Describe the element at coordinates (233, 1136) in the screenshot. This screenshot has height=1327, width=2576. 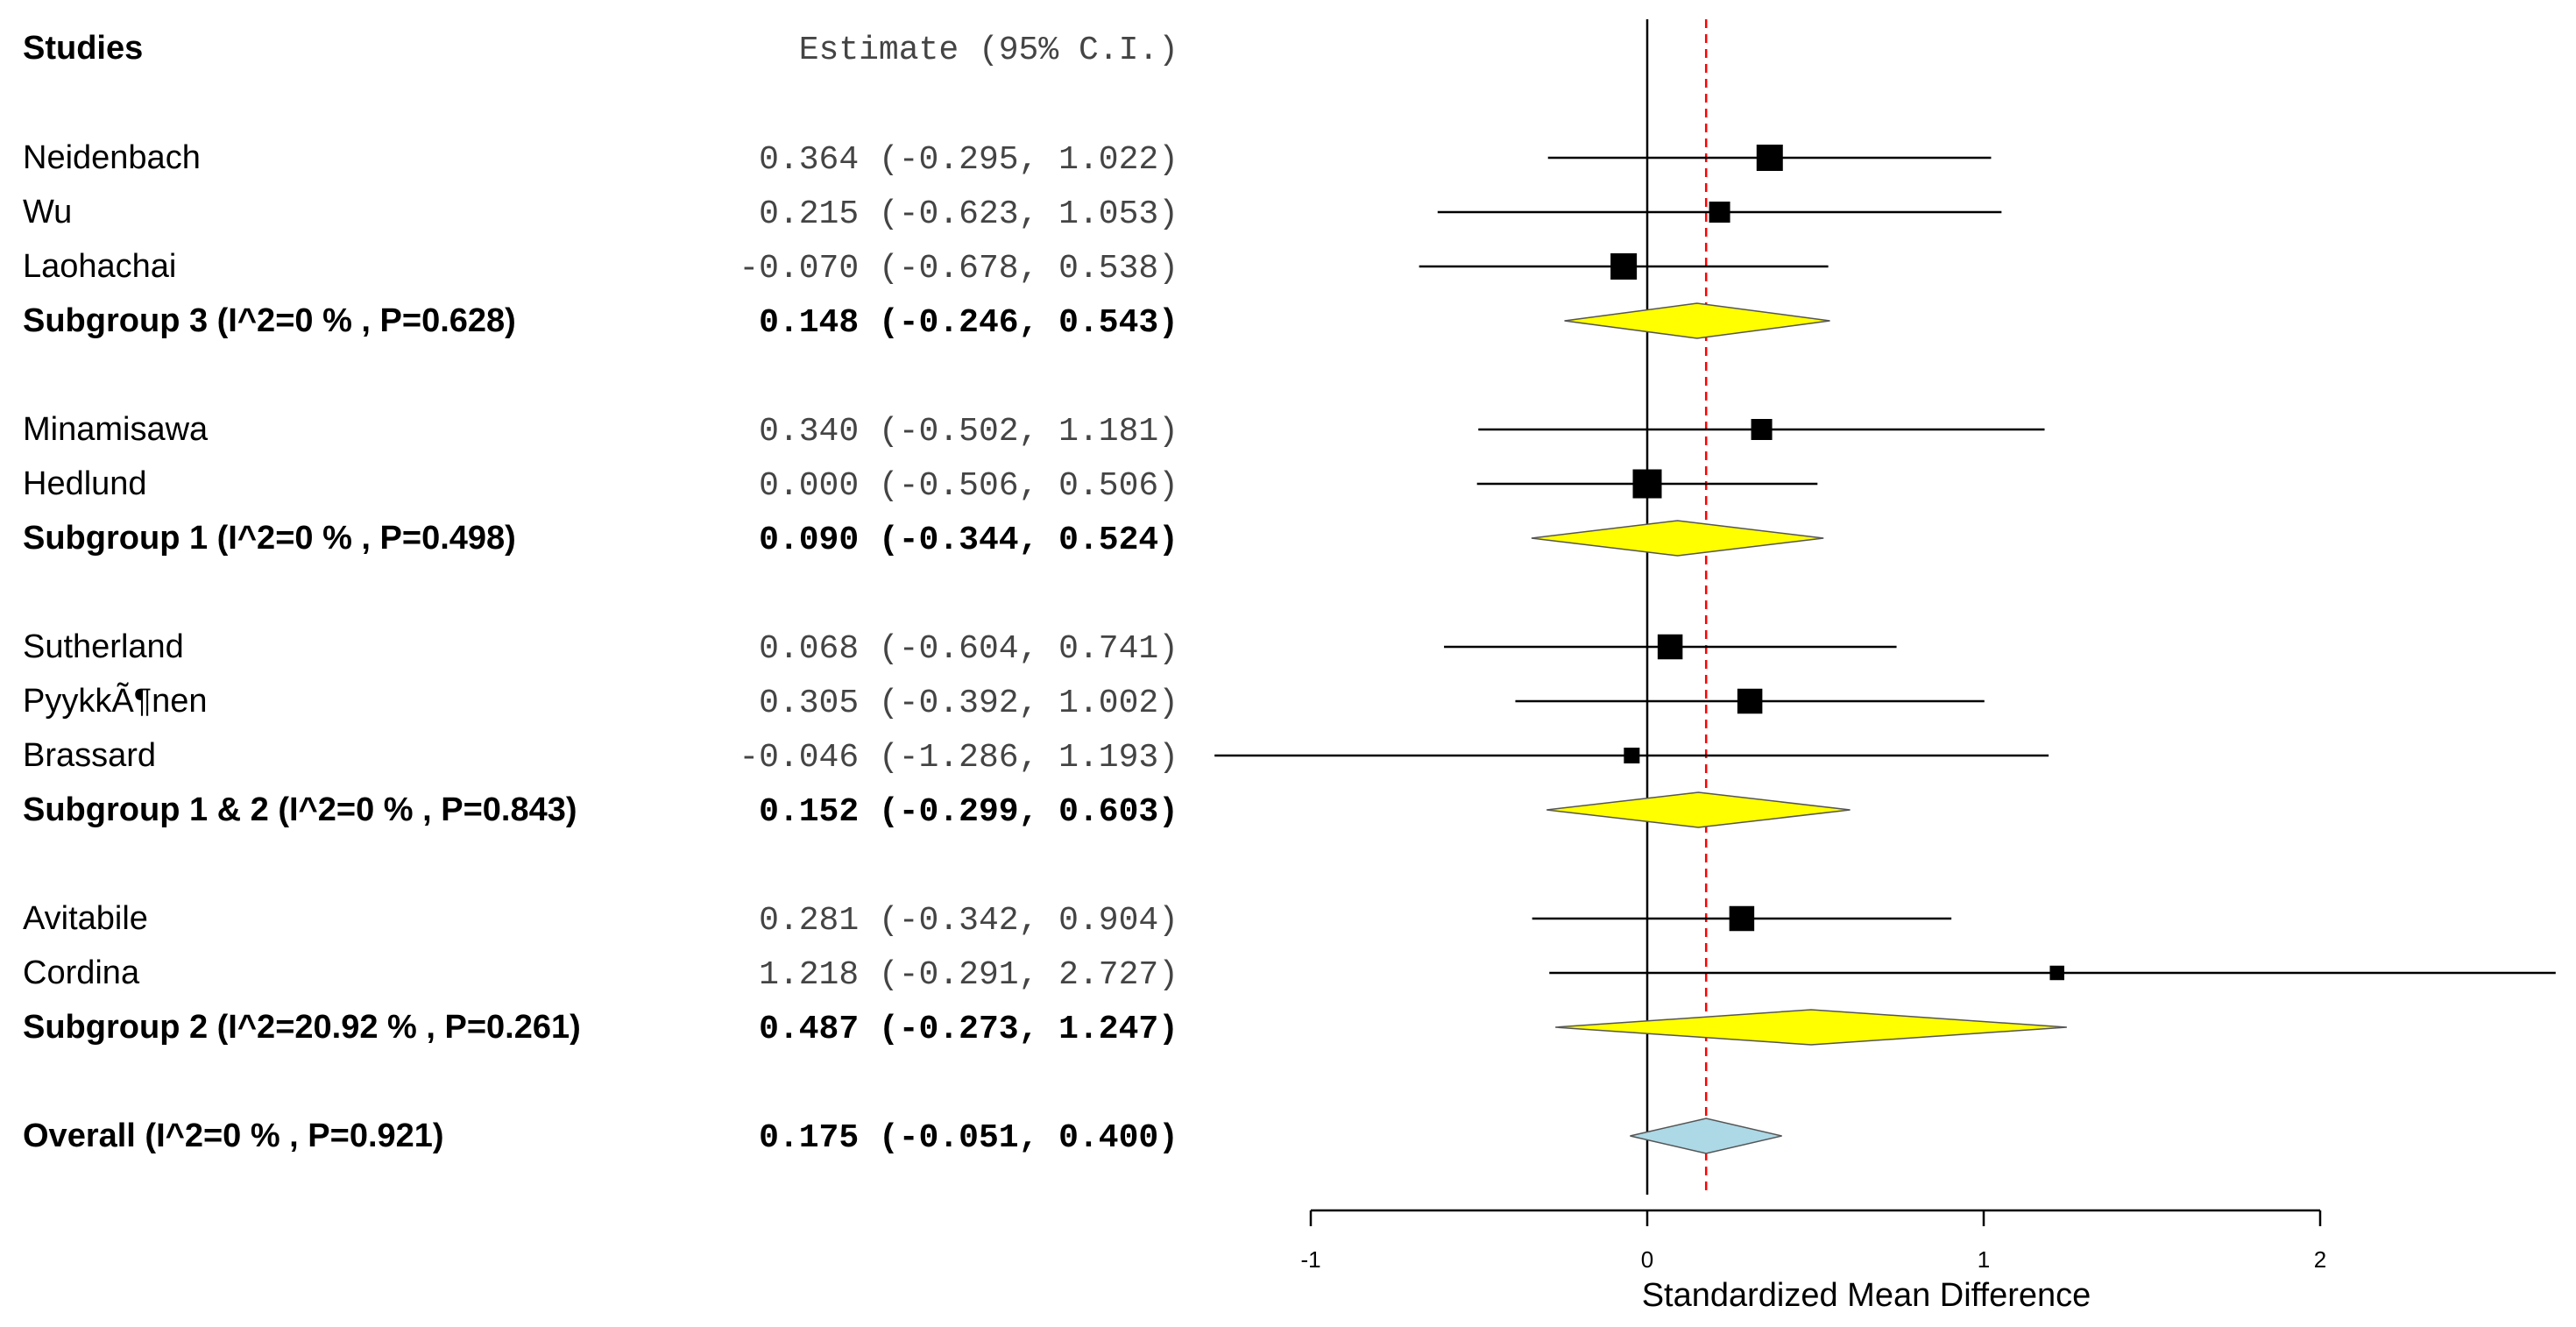
I see `overall-label: Overall (I^2=0 % , P=0.921)` at that location.